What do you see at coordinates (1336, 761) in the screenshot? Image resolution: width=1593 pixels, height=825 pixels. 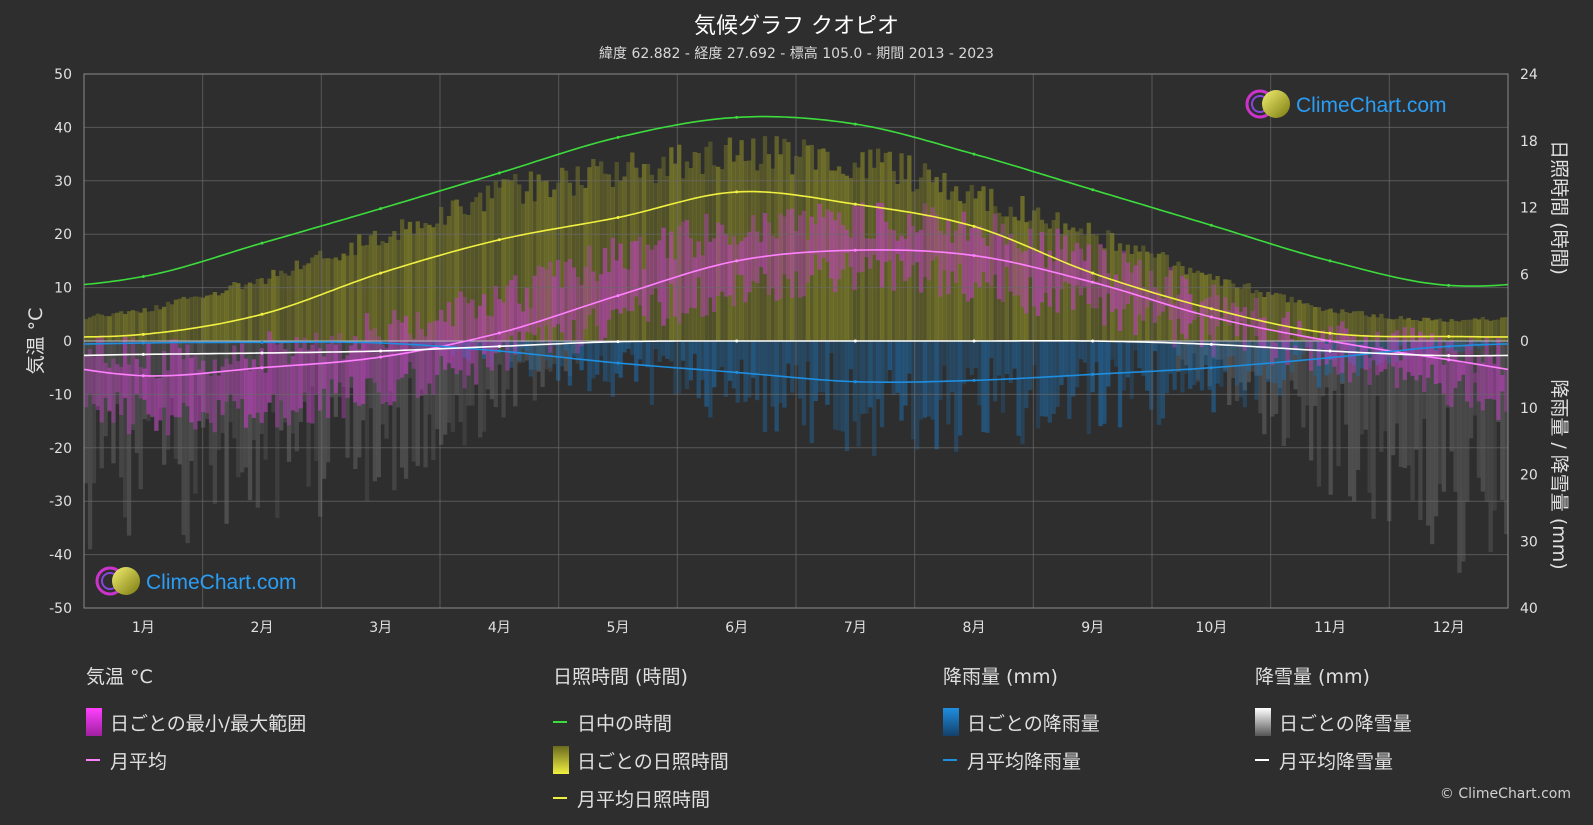 I see `legend-label: 月平均降雪量` at bounding box center [1336, 761].